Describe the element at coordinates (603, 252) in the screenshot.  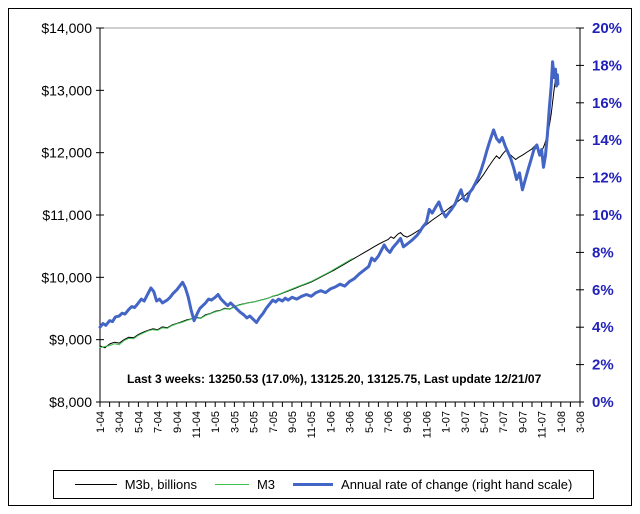
I see `right-axis-tick-label: 8%` at that location.